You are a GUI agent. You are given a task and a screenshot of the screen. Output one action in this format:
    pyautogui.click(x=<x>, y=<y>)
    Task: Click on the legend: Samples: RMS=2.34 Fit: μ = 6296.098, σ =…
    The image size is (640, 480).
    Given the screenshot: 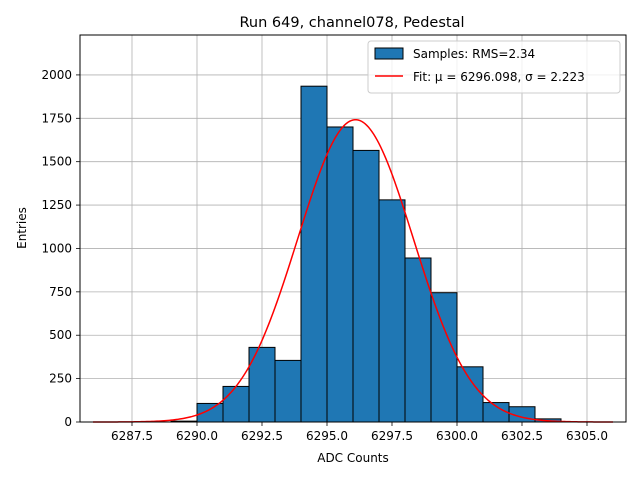 What is the action you would take?
    pyautogui.click(x=494, y=67)
    